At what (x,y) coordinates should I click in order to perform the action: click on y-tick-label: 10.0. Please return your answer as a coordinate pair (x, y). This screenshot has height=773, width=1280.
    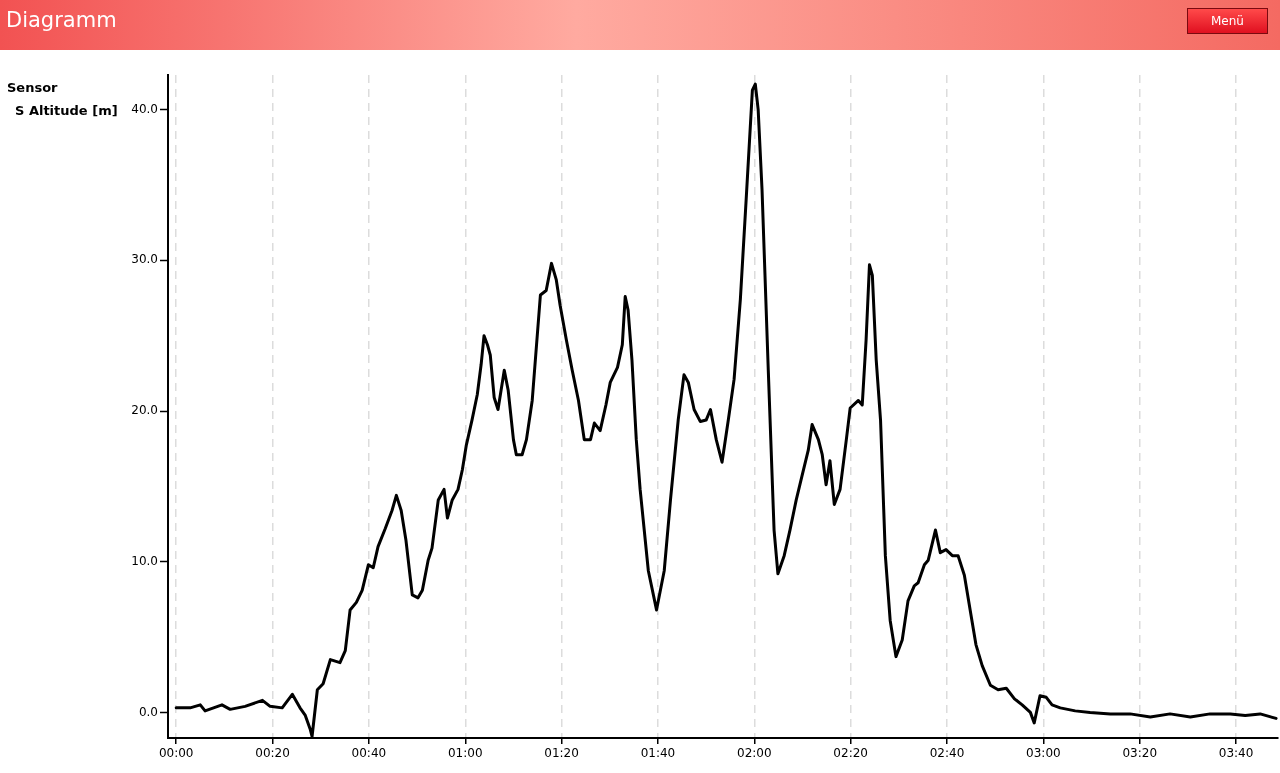
    Looking at the image, I should click on (144, 560).